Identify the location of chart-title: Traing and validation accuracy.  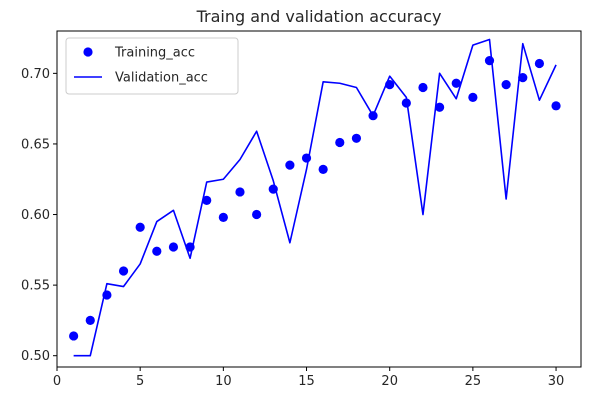
(319, 16).